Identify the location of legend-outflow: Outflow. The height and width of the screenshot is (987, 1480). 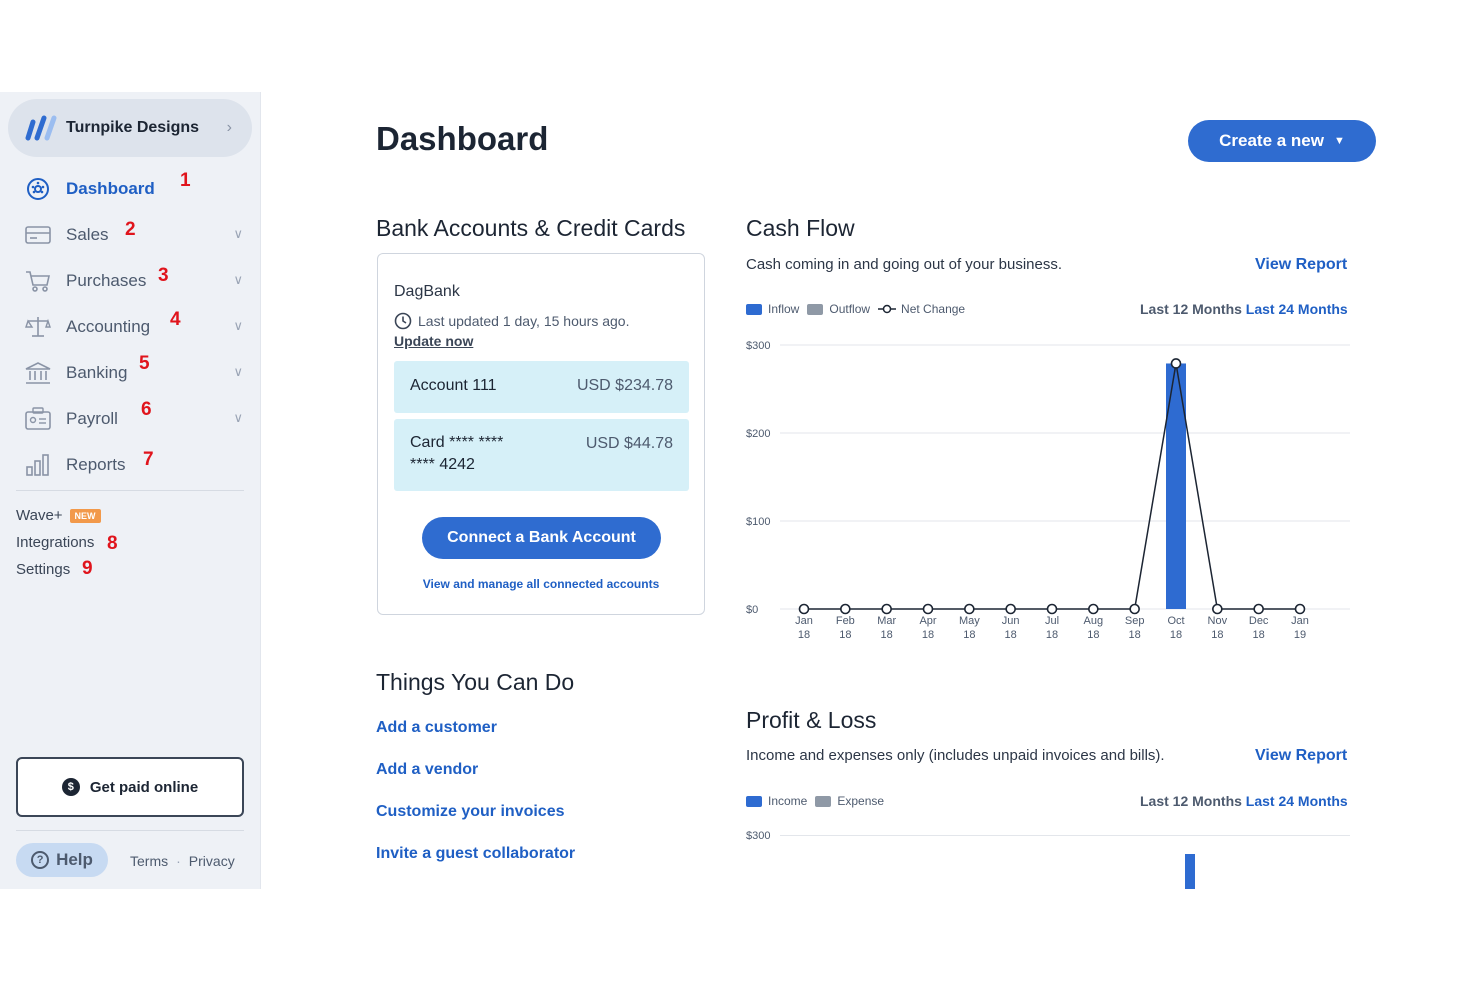
(838, 309).